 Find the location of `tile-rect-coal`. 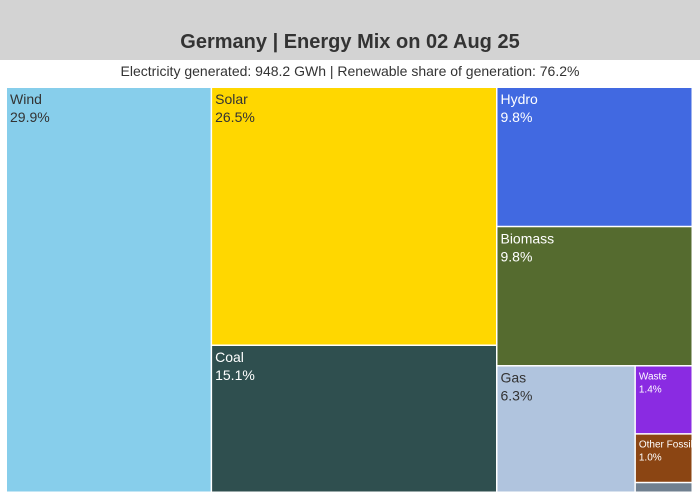

tile-rect-coal is located at coordinates (354, 418).